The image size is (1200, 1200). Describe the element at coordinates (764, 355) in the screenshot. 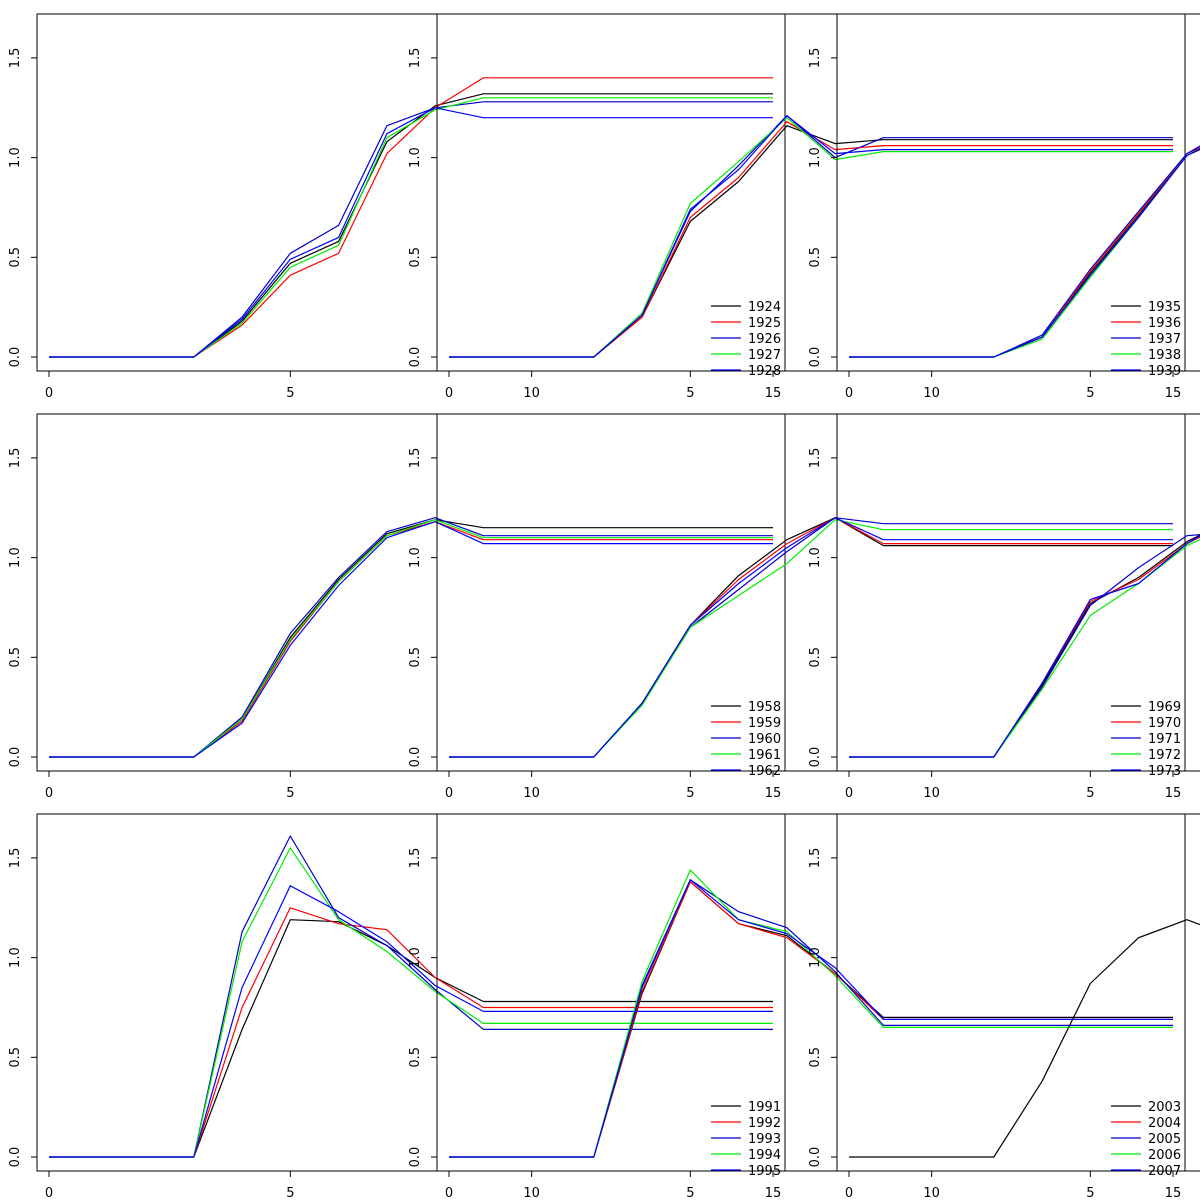

I see `legend-label: 1927` at that location.